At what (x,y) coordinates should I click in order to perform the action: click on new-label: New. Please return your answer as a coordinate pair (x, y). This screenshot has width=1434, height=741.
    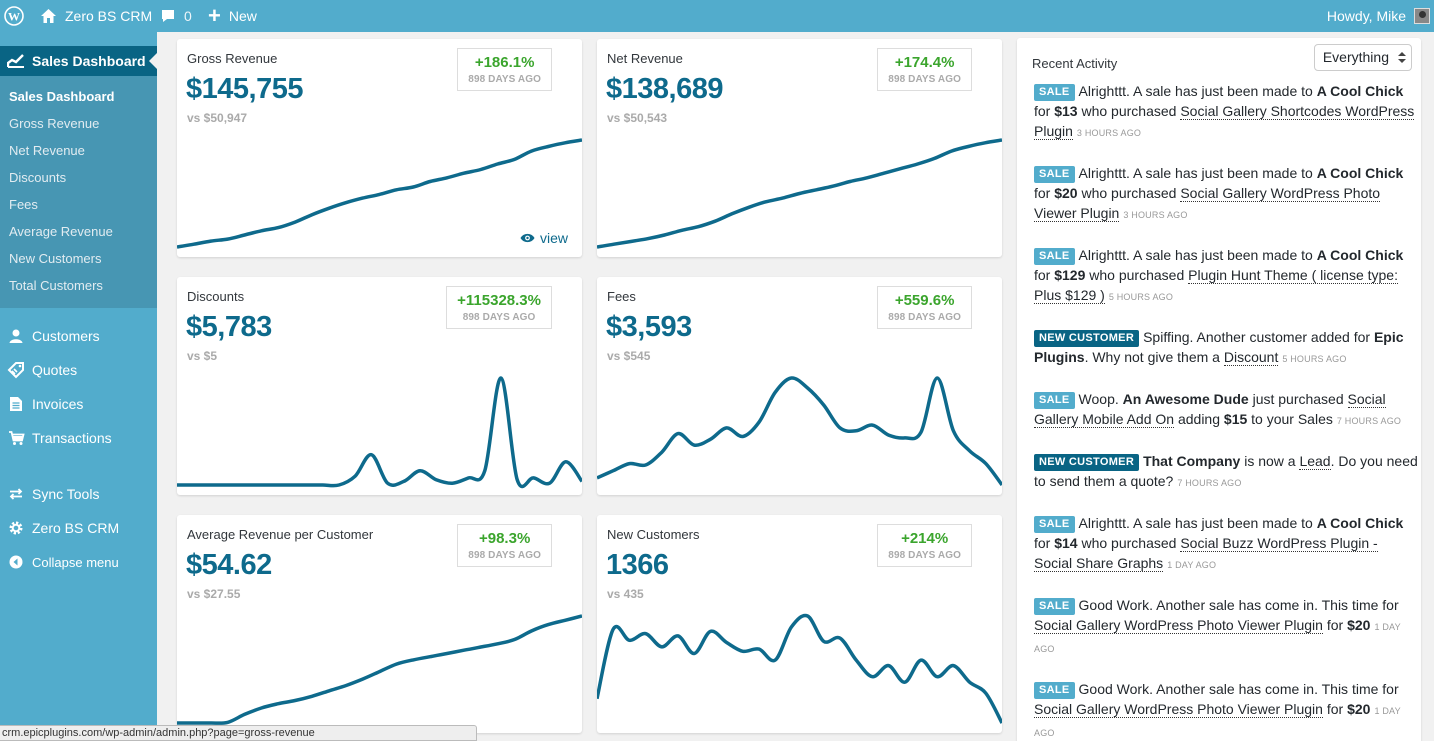
    Looking at the image, I should click on (242, 16).